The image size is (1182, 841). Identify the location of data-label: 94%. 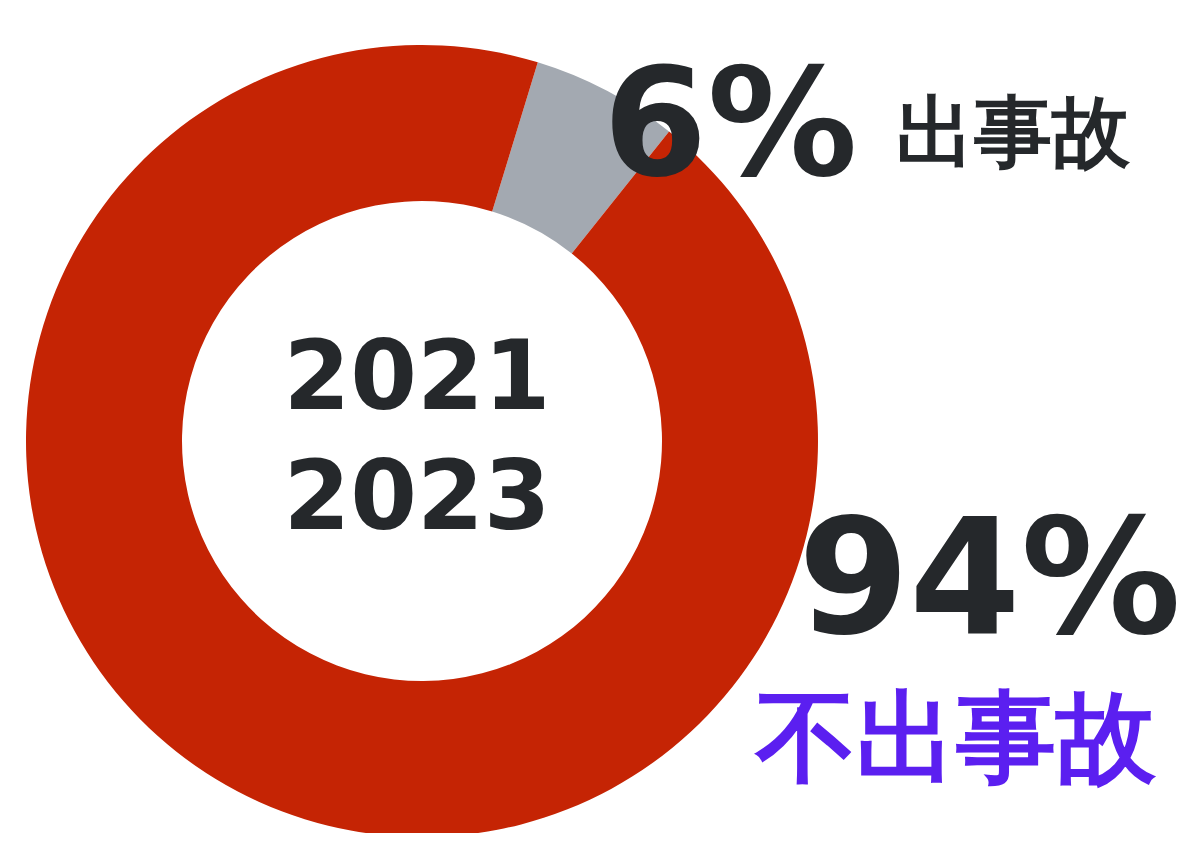
(989, 577).